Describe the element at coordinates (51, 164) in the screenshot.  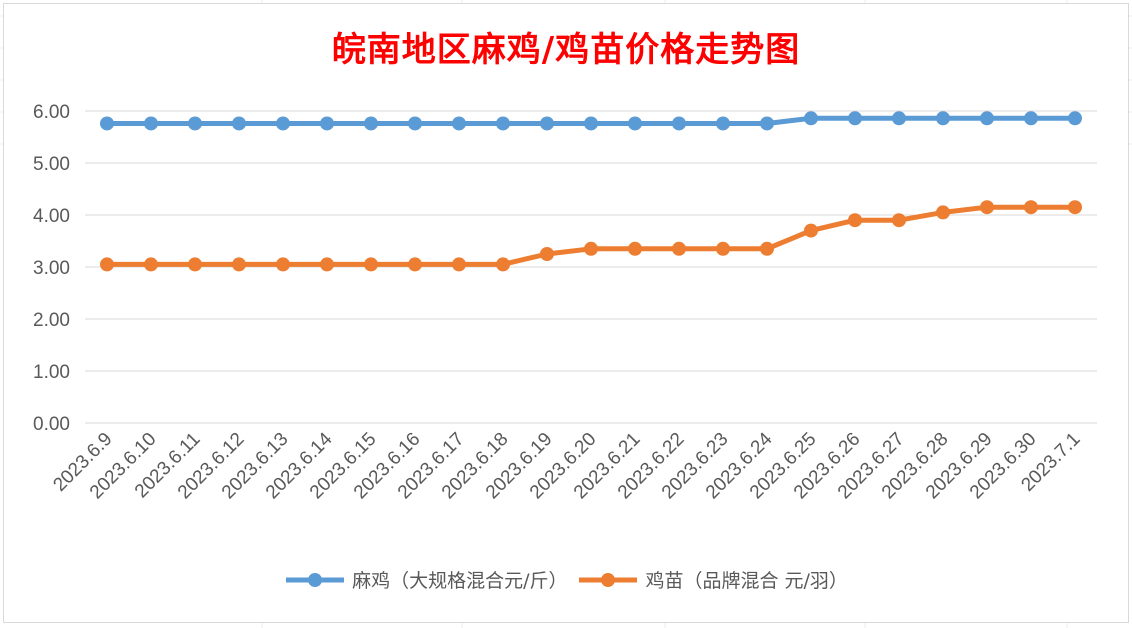
I see `y-tick-label: 5.00` at that location.